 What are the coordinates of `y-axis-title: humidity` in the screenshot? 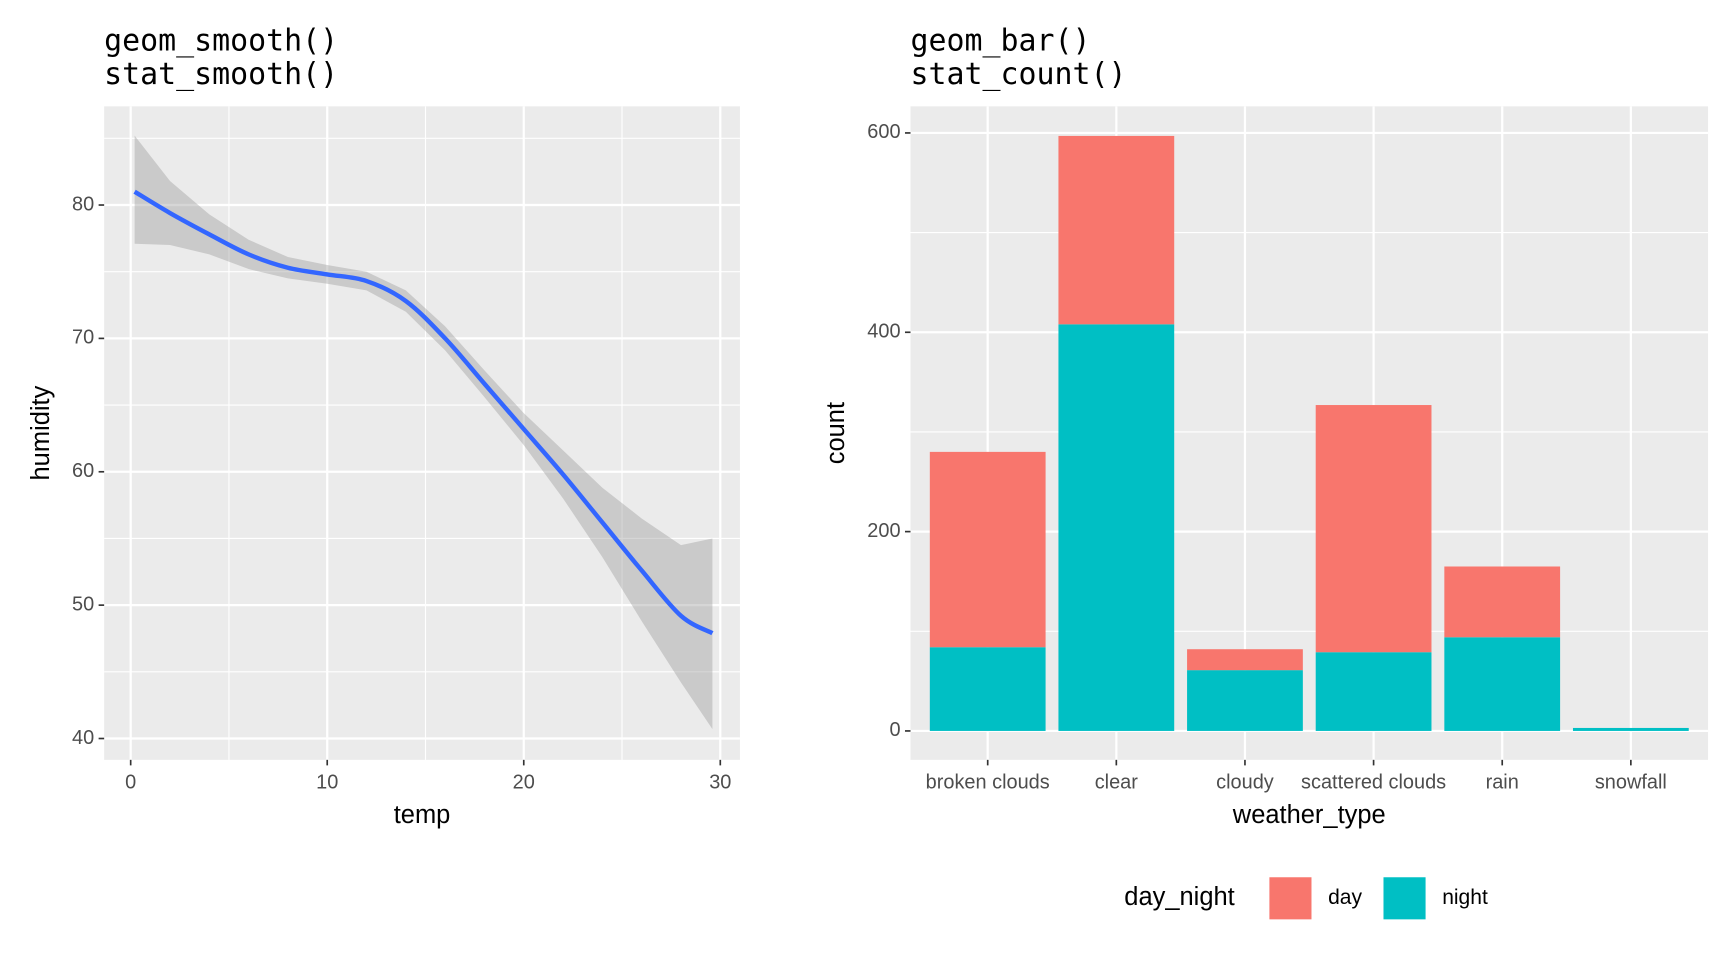 It's located at (41, 432).